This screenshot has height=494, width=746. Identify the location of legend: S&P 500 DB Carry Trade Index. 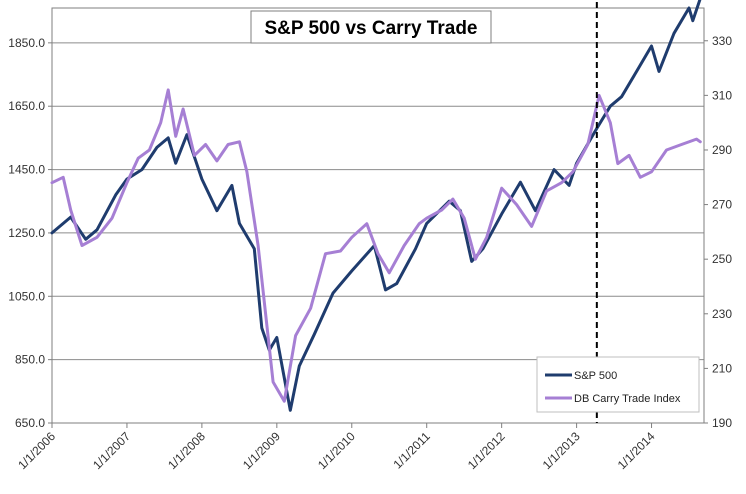
(618, 384).